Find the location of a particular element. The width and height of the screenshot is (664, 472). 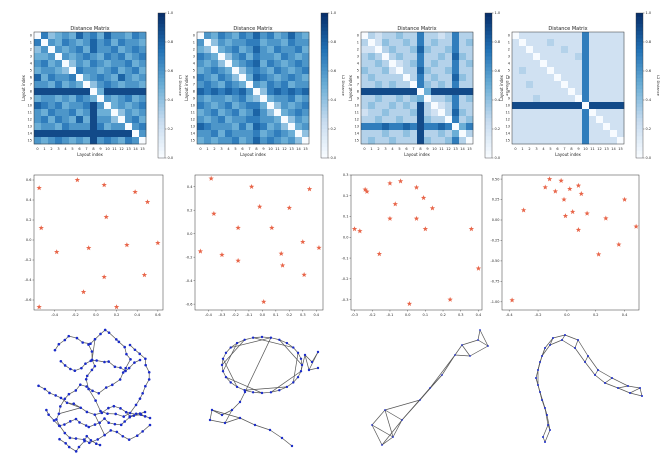

heatmap-ytick-label: 1 is located at coordinates (31, 43).